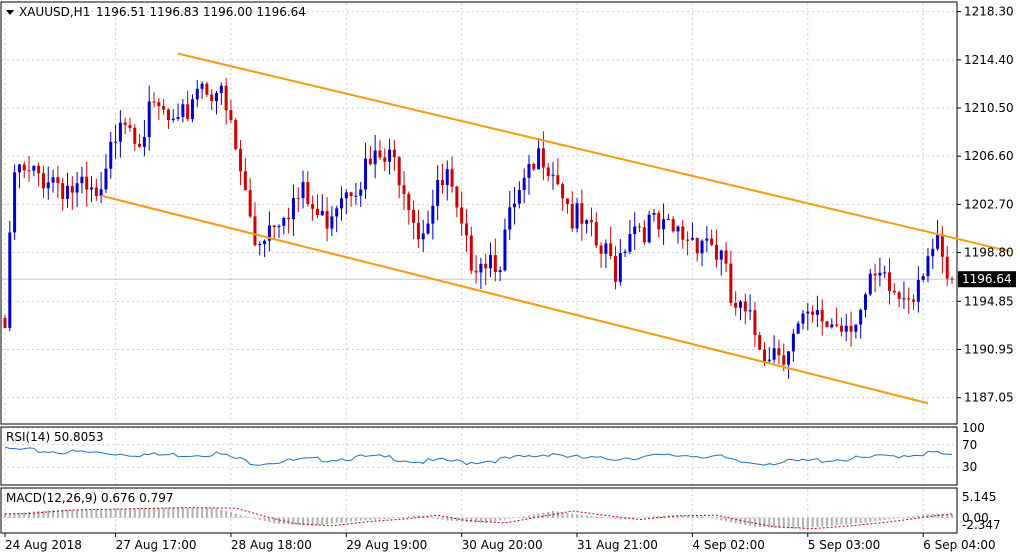 This screenshot has height=556, width=1020. I want to click on rsi-panel, so click(479, 456).